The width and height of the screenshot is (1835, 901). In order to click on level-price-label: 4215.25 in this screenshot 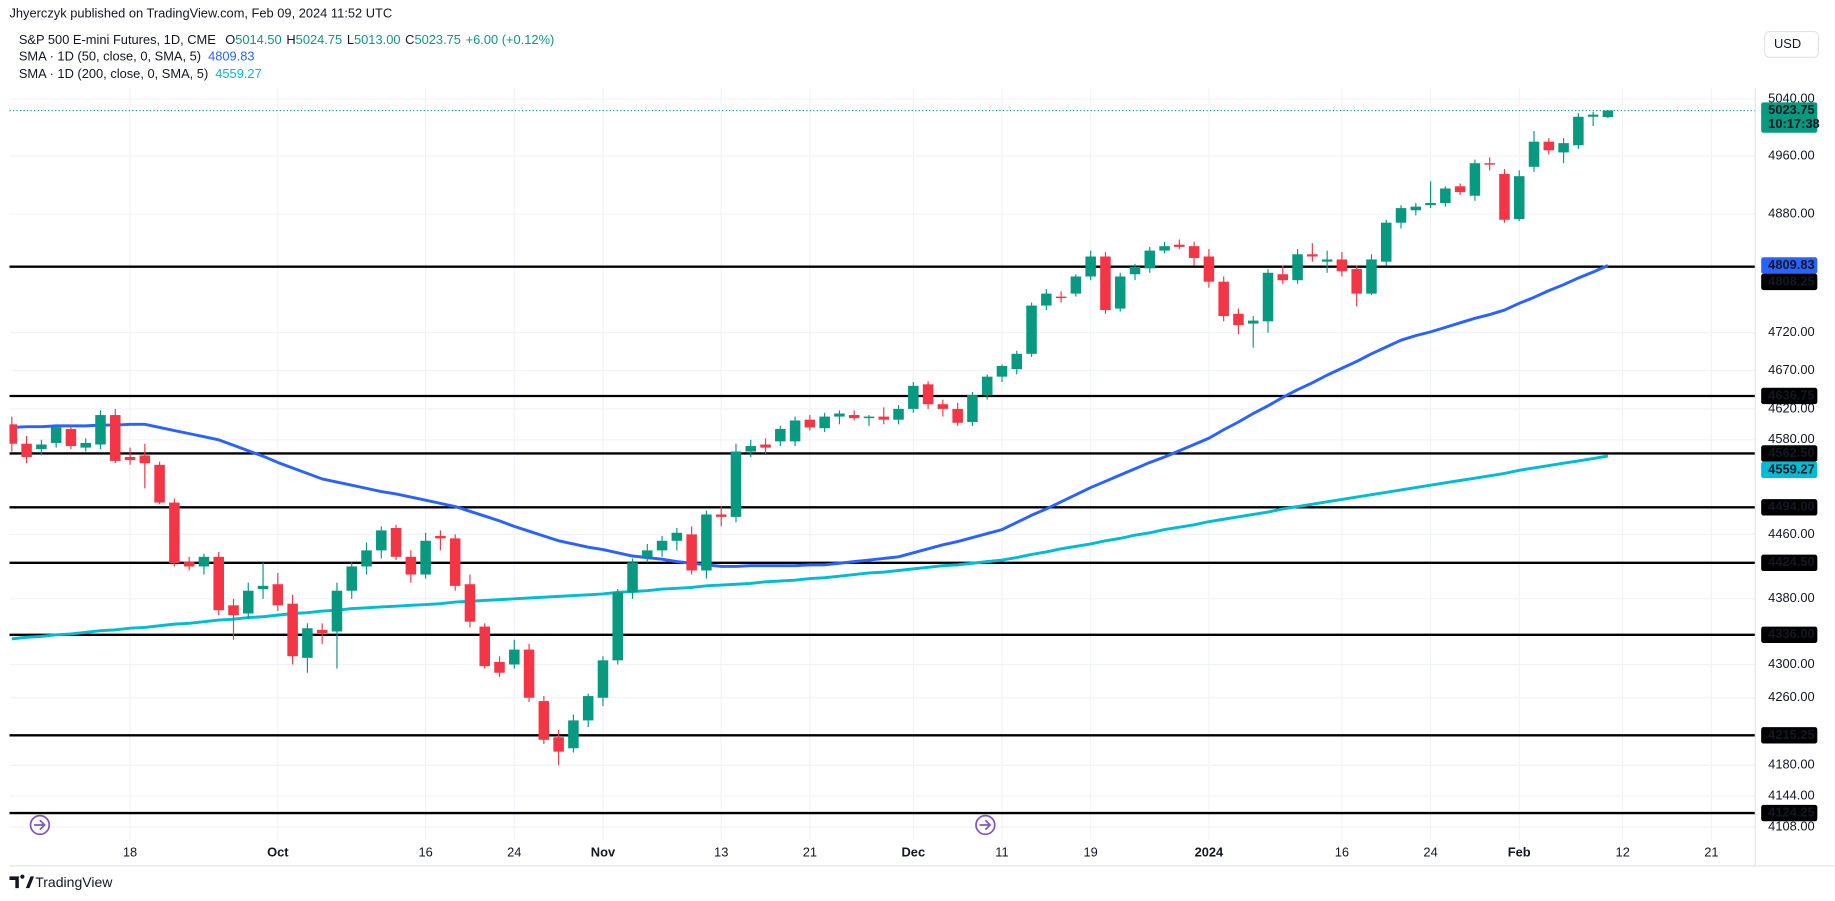, I will do `click(1791, 734)`.